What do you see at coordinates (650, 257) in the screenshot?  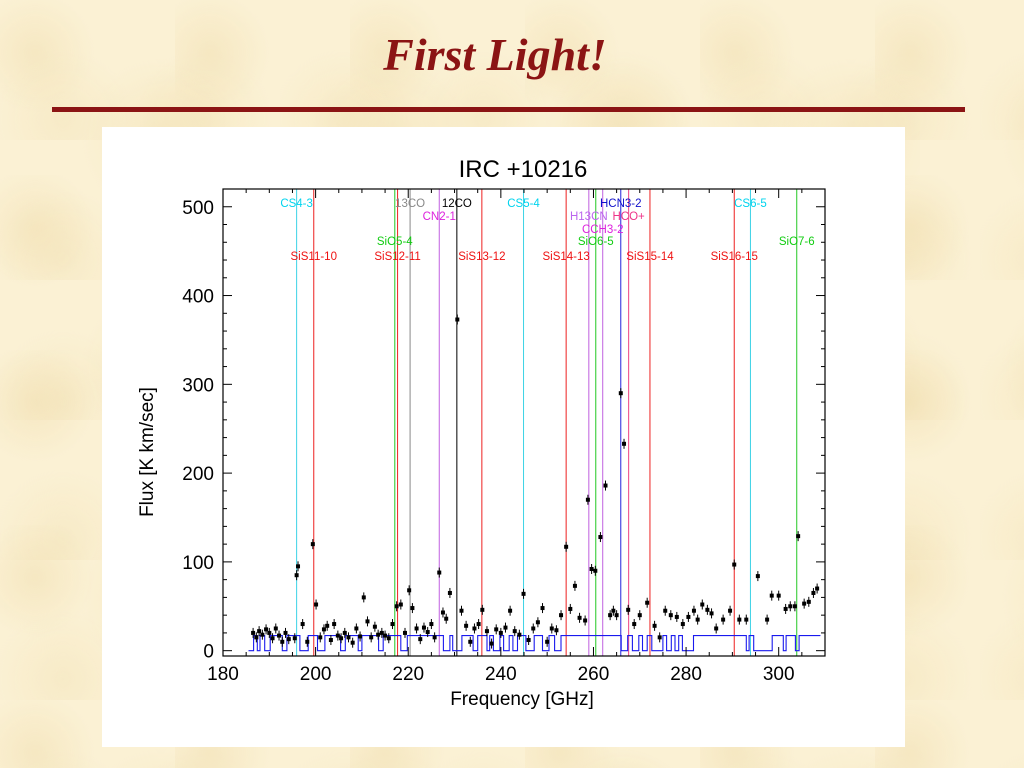 I see `transition-label: SiS15-14` at bounding box center [650, 257].